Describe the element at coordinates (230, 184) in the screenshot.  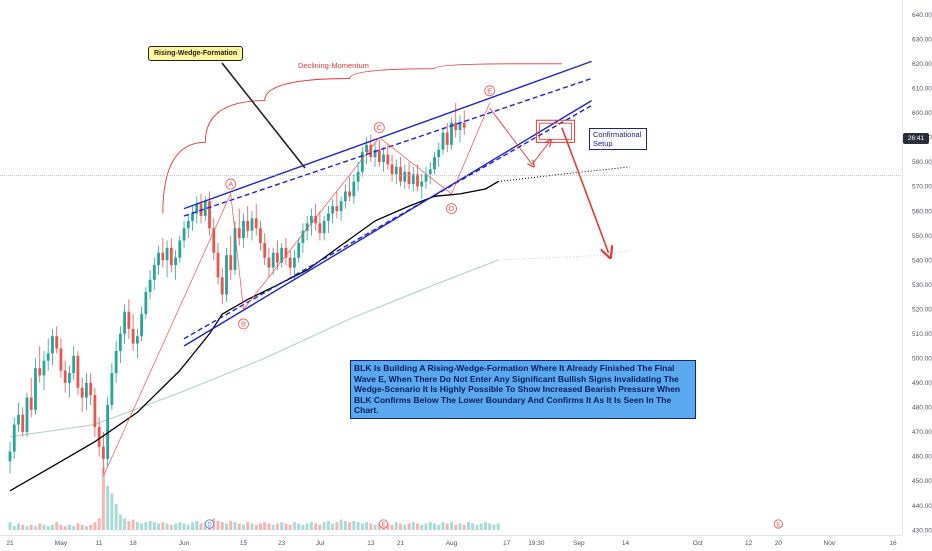
I see `wave-label: A` at that location.